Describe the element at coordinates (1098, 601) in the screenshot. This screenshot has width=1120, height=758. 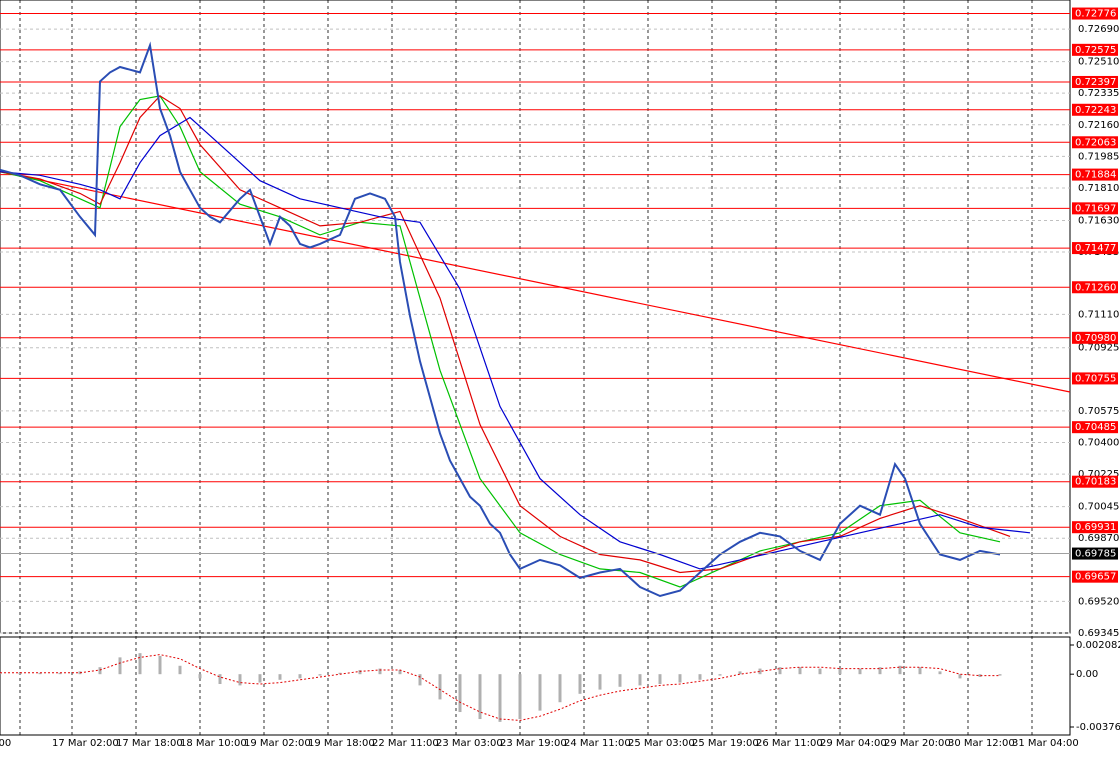
I see `y-tick-label: 0.69520` at that location.